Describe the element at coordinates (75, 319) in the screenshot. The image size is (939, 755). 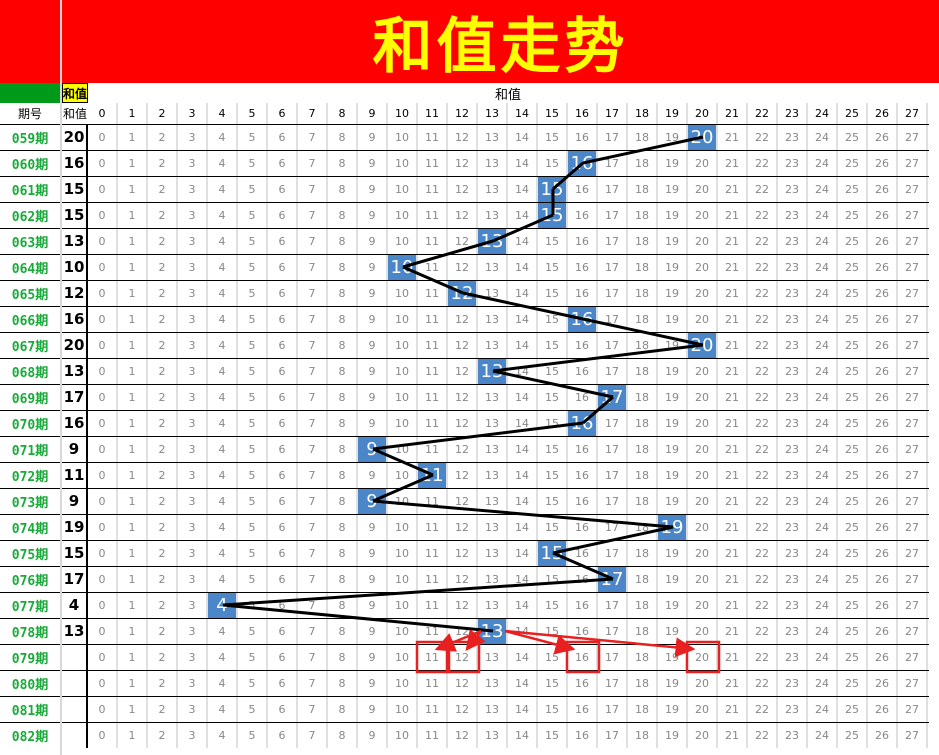
I see `sum-value: 16` at that location.